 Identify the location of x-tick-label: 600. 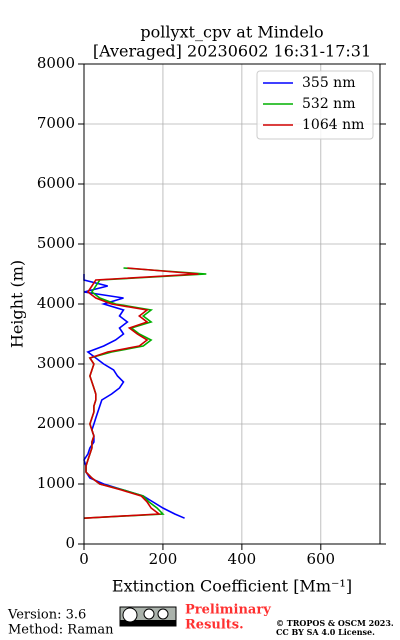
(320, 559).